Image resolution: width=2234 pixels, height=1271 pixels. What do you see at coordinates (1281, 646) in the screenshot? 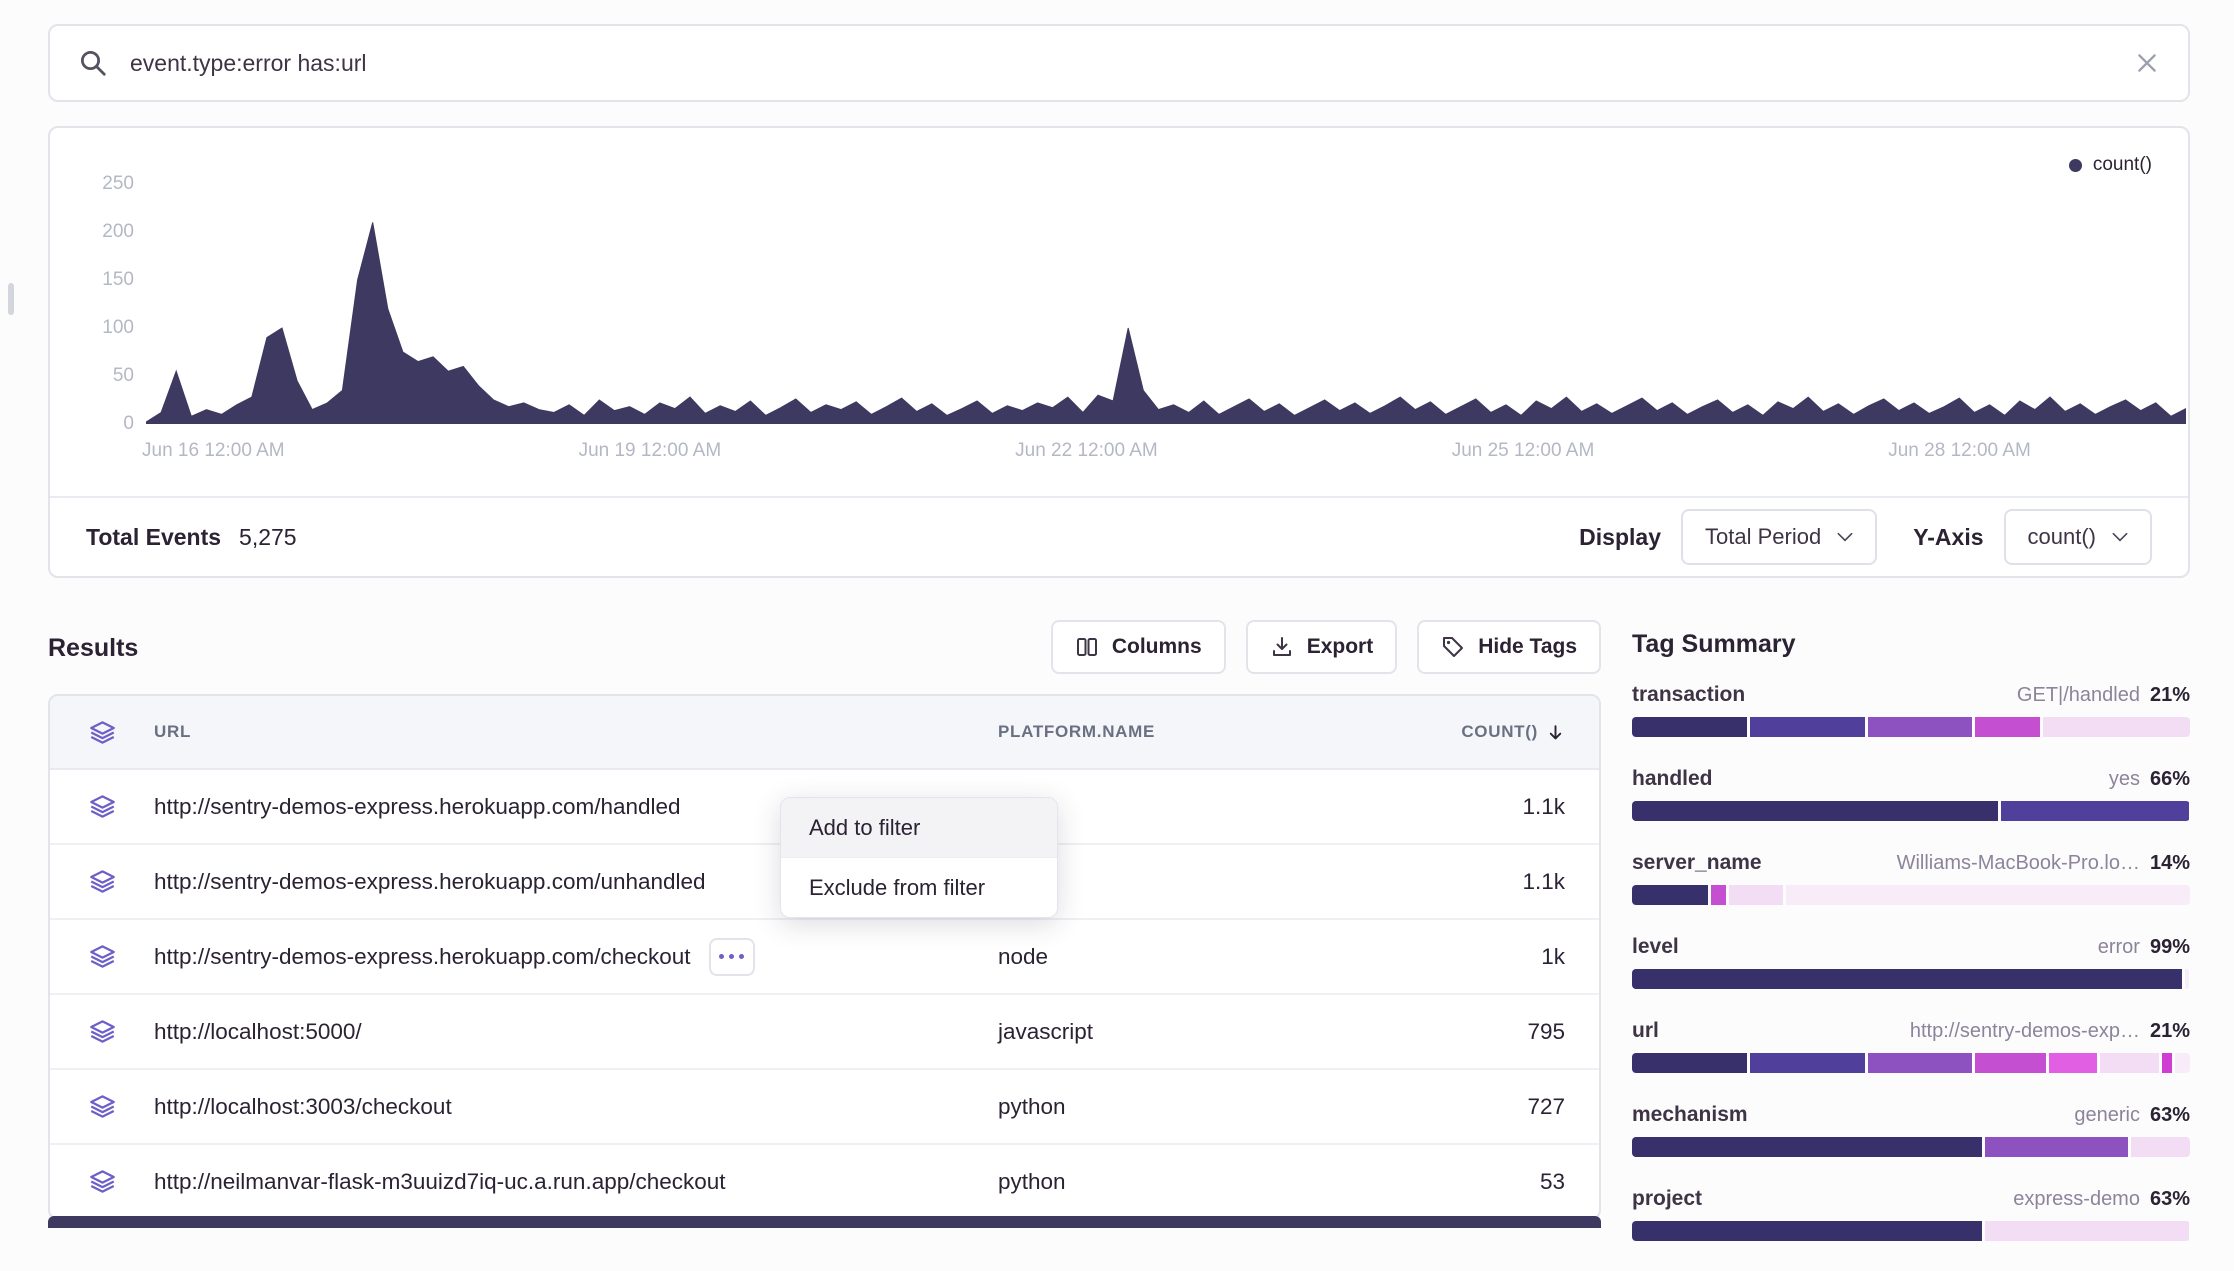
I see `export-icon` at bounding box center [1281, 646].